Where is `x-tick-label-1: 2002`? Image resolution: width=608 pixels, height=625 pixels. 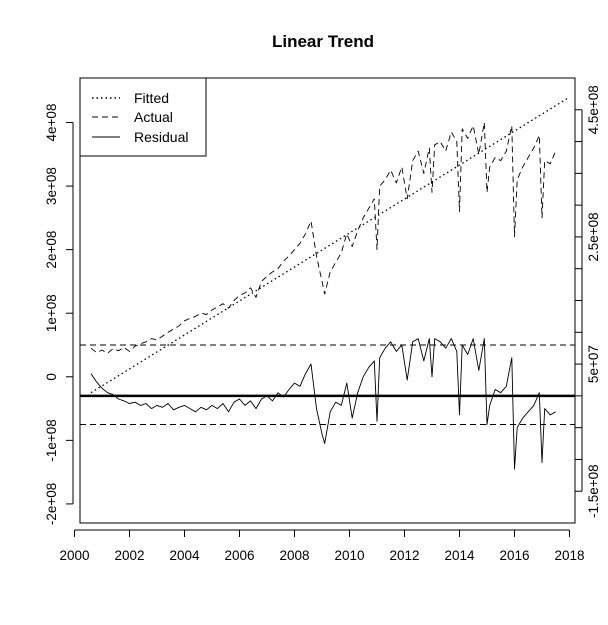
x-tick-label-1: 2002 is located at coordinates (129, 555).